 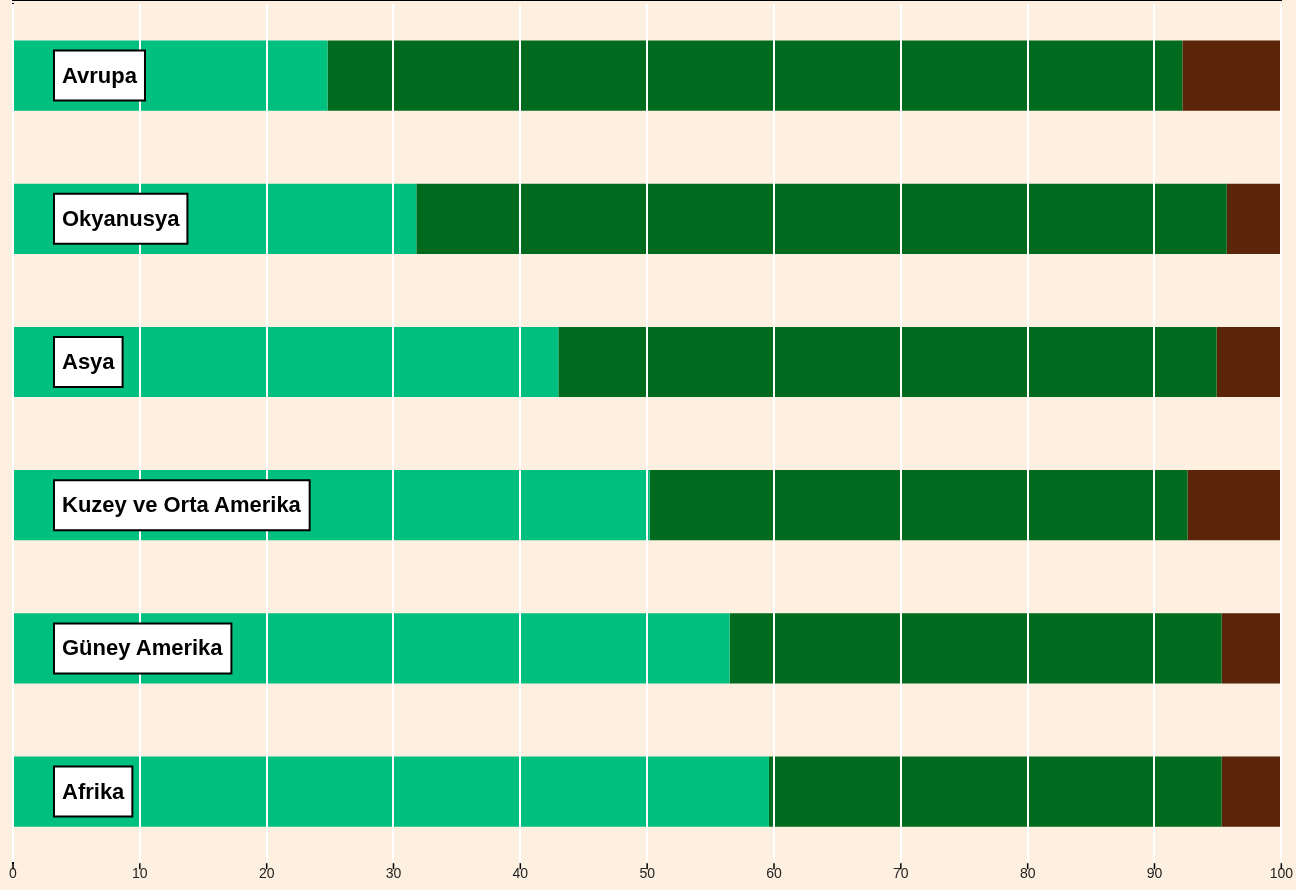 What do you see at coordinates (393, 873) in the screenshot?
I see `x-tick-label: 30` at bounding box center [393, 873].